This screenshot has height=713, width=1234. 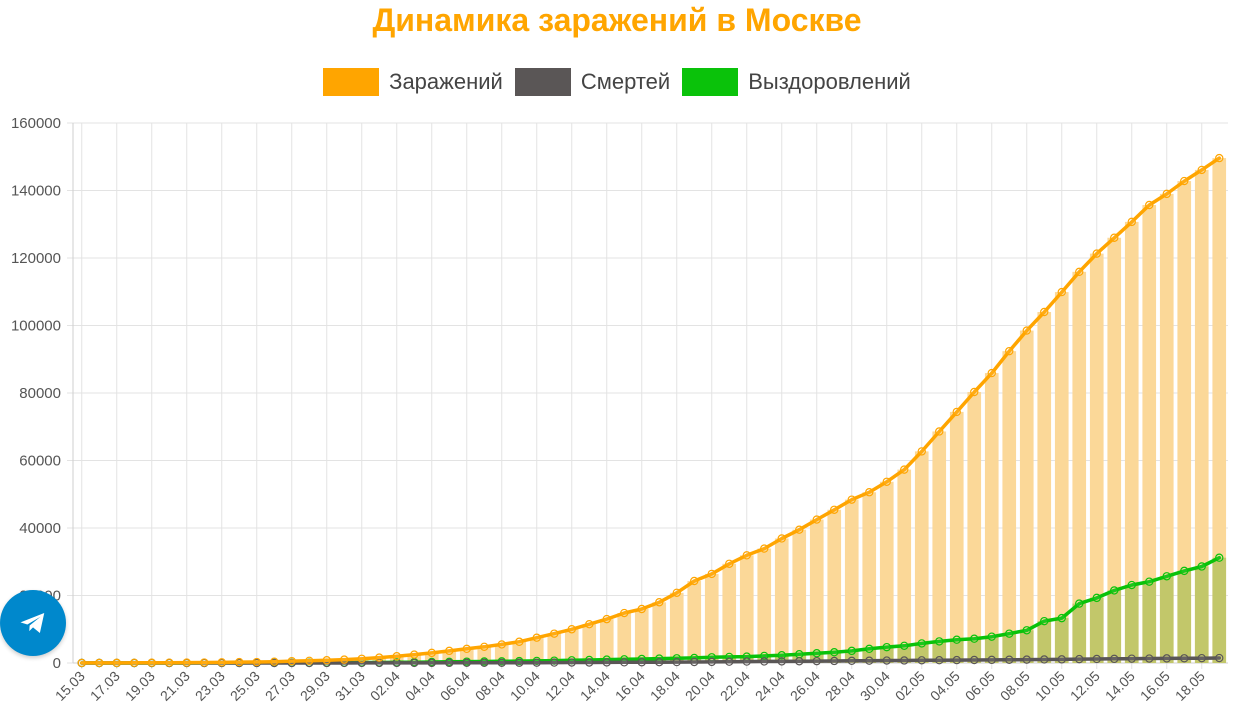 I want to click on x-tick-label: 25.03, so click(x=245, y=686).